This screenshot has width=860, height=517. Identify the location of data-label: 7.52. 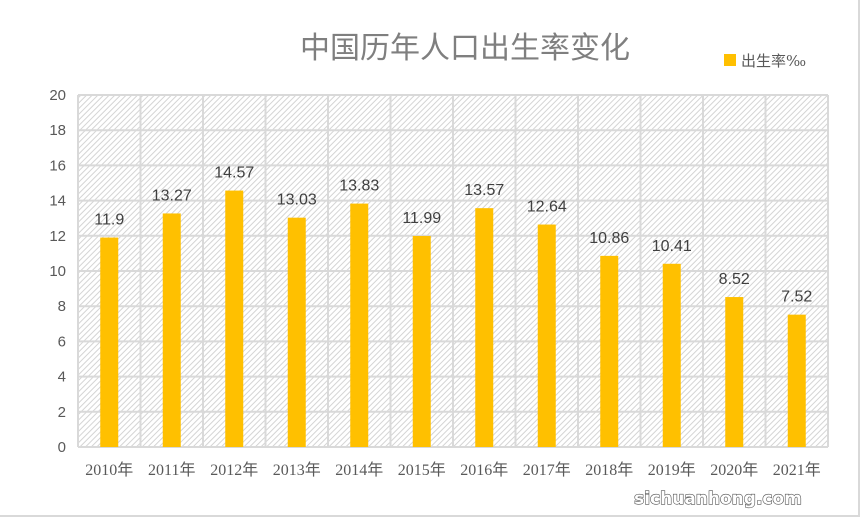
(796, 297).